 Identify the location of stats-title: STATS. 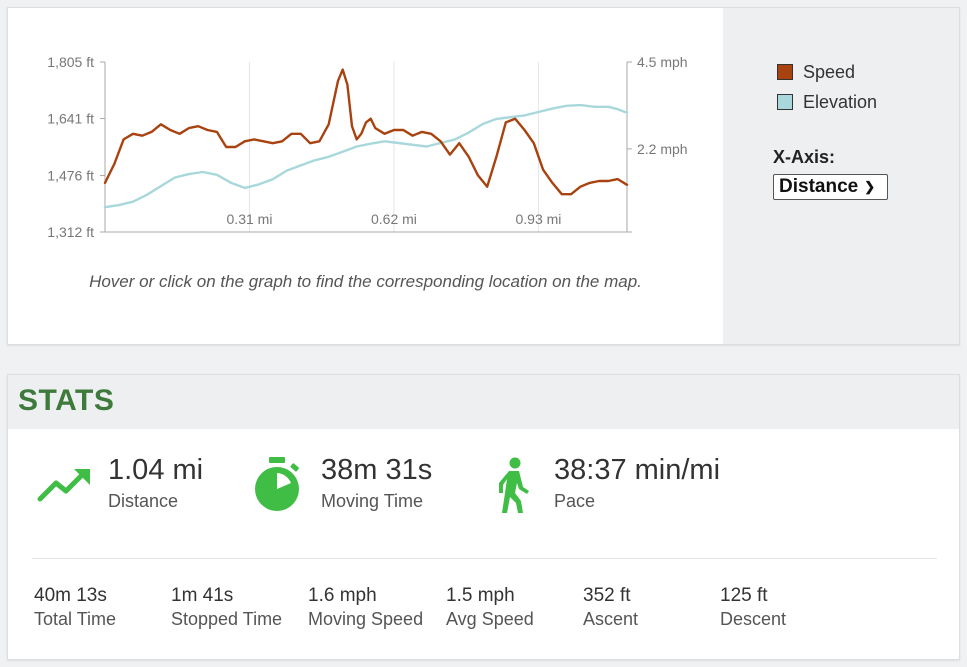
(66, 400).